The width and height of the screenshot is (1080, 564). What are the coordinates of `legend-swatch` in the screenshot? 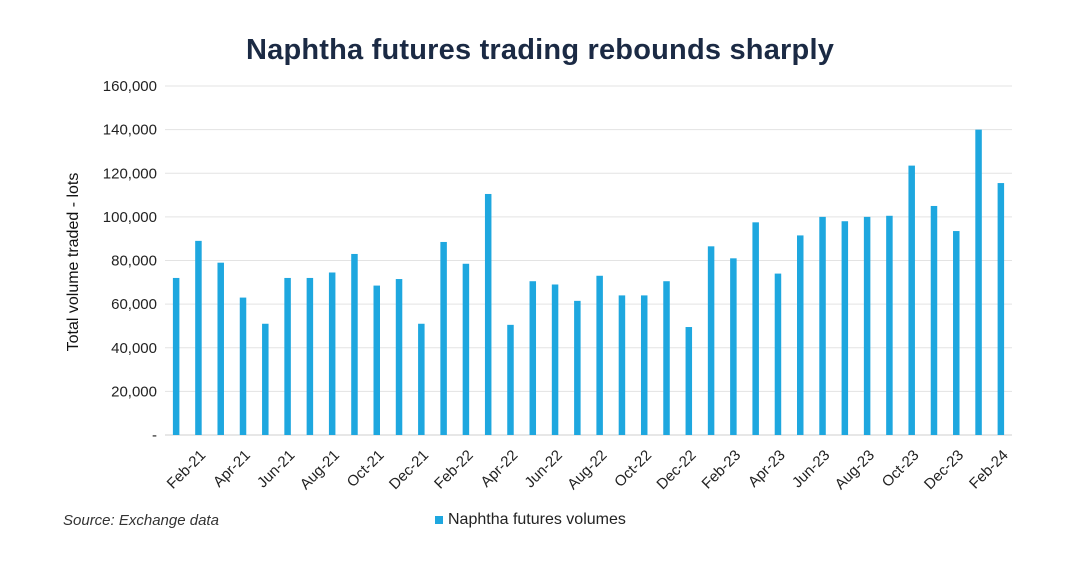 It's located at (439, 520).